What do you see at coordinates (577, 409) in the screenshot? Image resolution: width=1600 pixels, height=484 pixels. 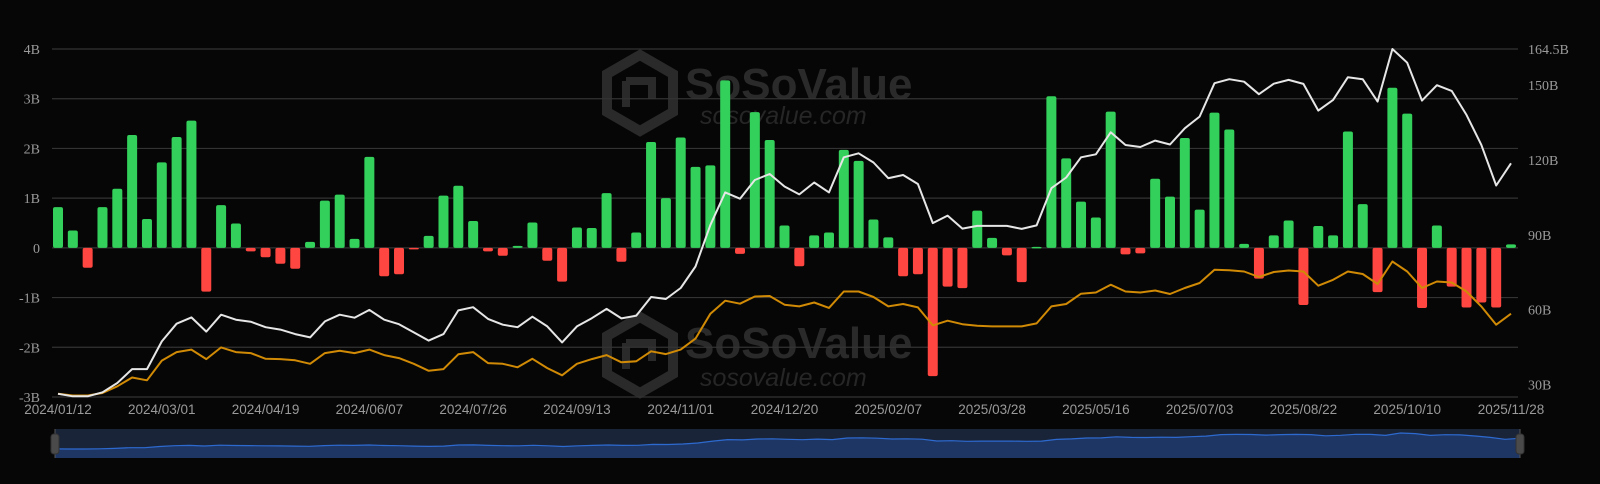 I see `x-axis-tick-label: 2024/09/13` at bounding box center [577, 409].